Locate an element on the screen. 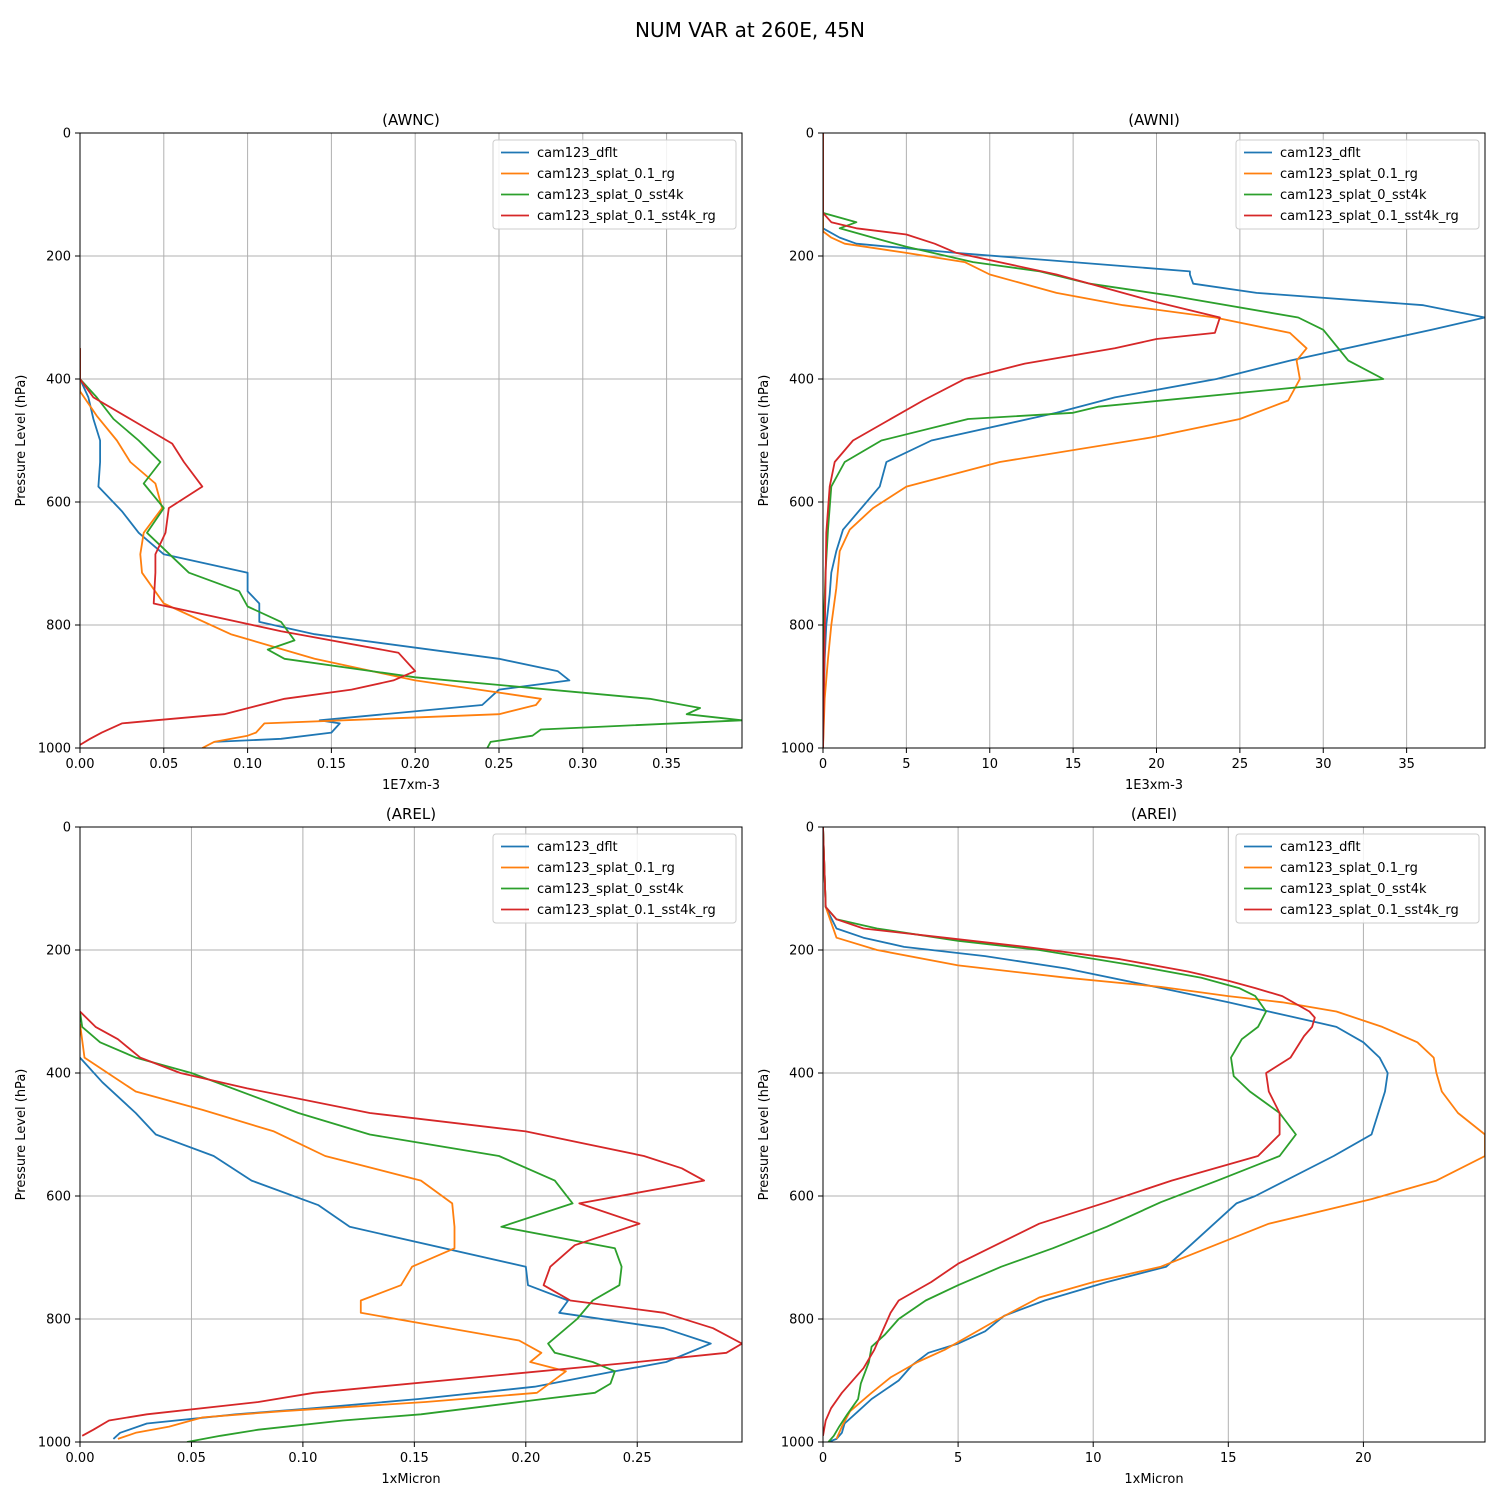 This screenshot has height=1500, width=1500. panel-awnc-legend-label-1: cam123_splat_0.1_rg is located at coordinates (606, 174).